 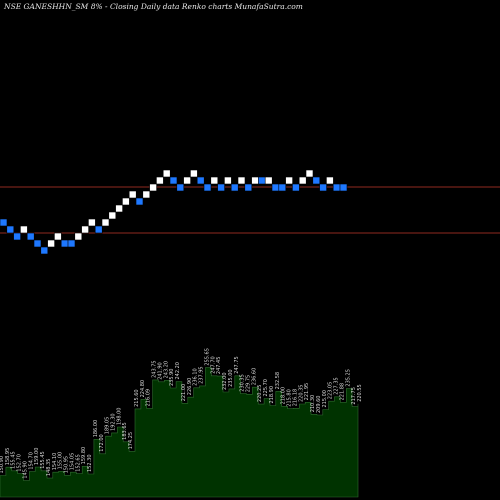 I want to click on volume-label: 236.60, so click(x=254, y=377).